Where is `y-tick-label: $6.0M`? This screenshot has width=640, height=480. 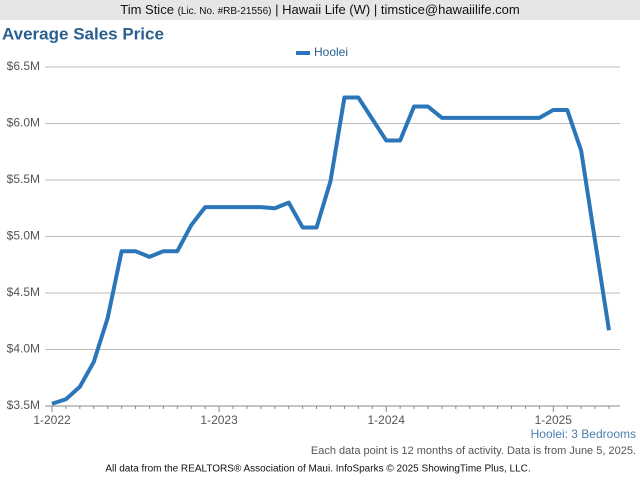
y-tick-label: $6.0M is located at coordinates (23, 123).